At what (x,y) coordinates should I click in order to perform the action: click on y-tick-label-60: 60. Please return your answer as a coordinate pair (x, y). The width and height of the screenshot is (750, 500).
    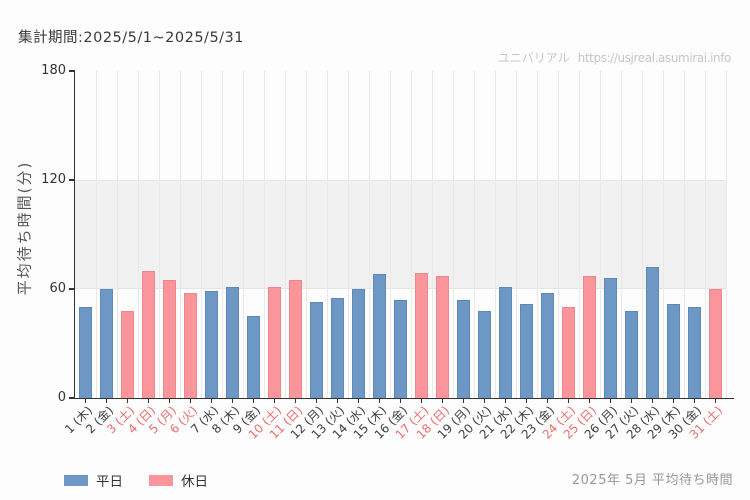
    Looking at the image, I should click on (57, 288).